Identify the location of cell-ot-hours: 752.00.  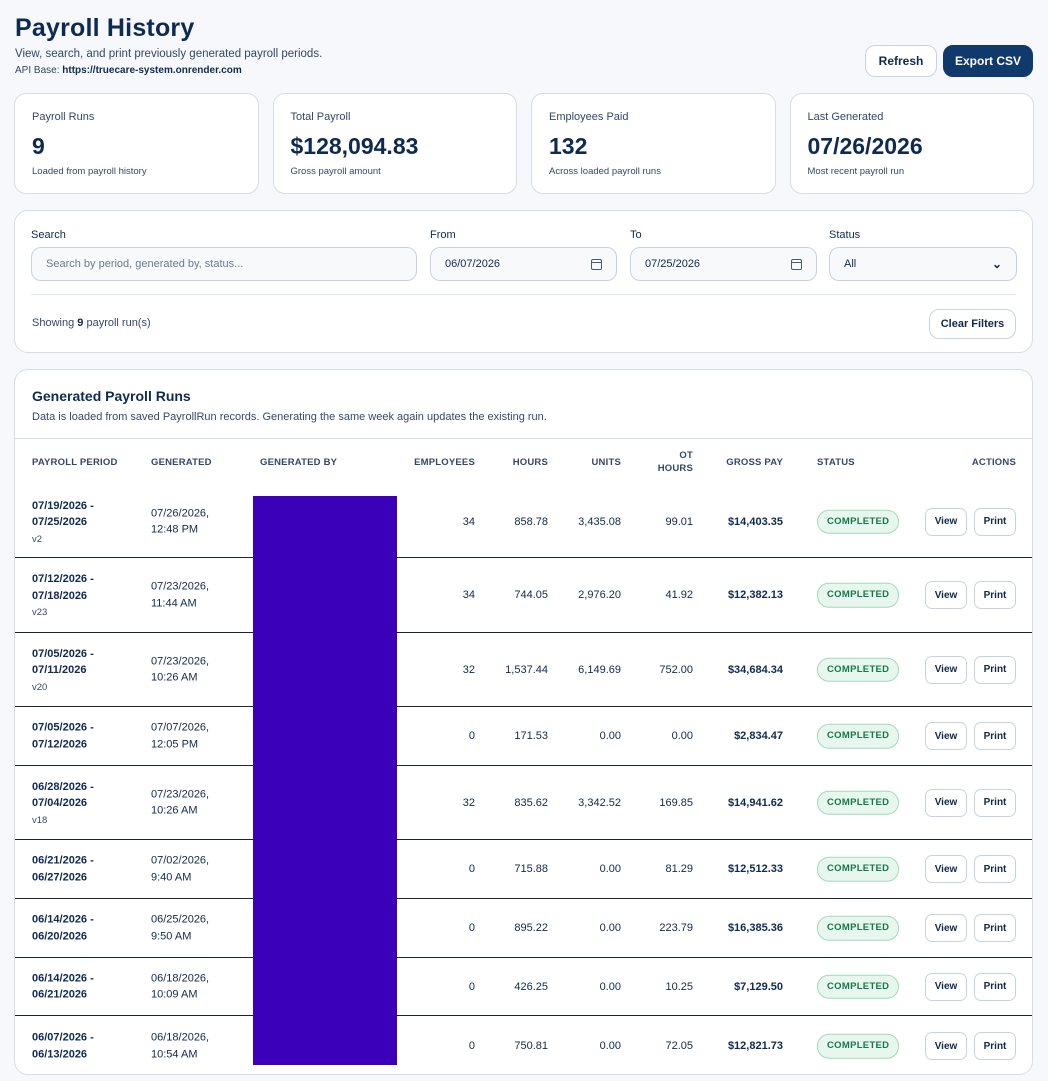
(676, 669).